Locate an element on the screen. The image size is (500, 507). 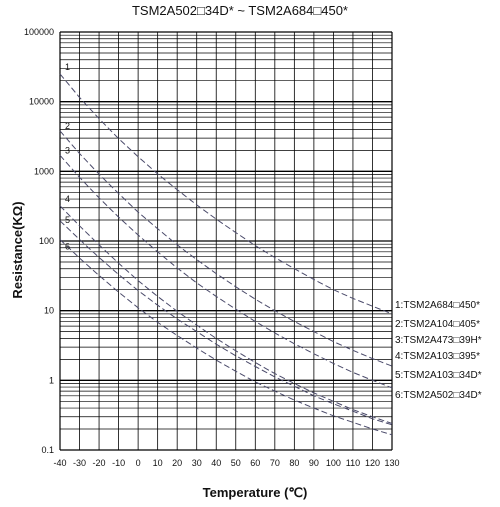
curve-numbers: 1 2 3 4 5 6 is located at coordinates (67, 157).